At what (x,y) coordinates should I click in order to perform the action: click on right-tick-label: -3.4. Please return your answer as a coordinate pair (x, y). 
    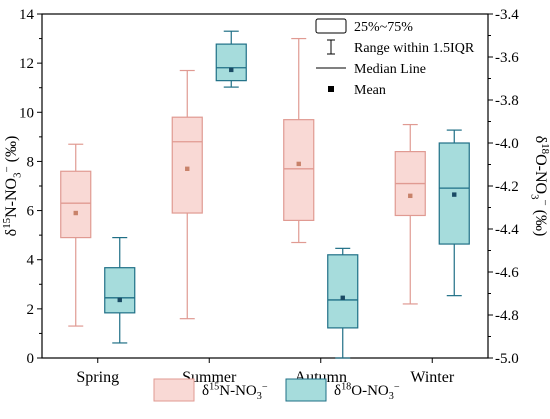
    Looking at the image, I should click on (507, 15).